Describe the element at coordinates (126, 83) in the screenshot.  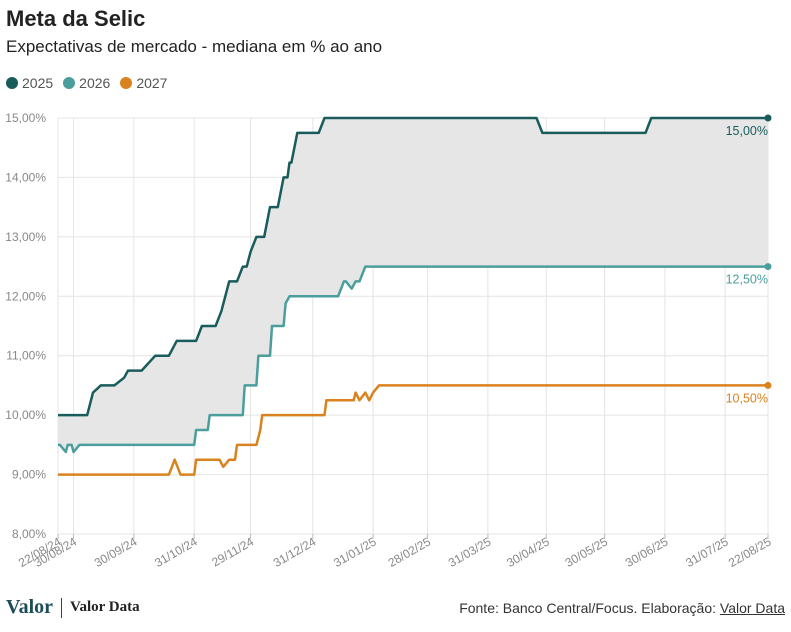
I see `legend-dot-2027-icon` at that location.